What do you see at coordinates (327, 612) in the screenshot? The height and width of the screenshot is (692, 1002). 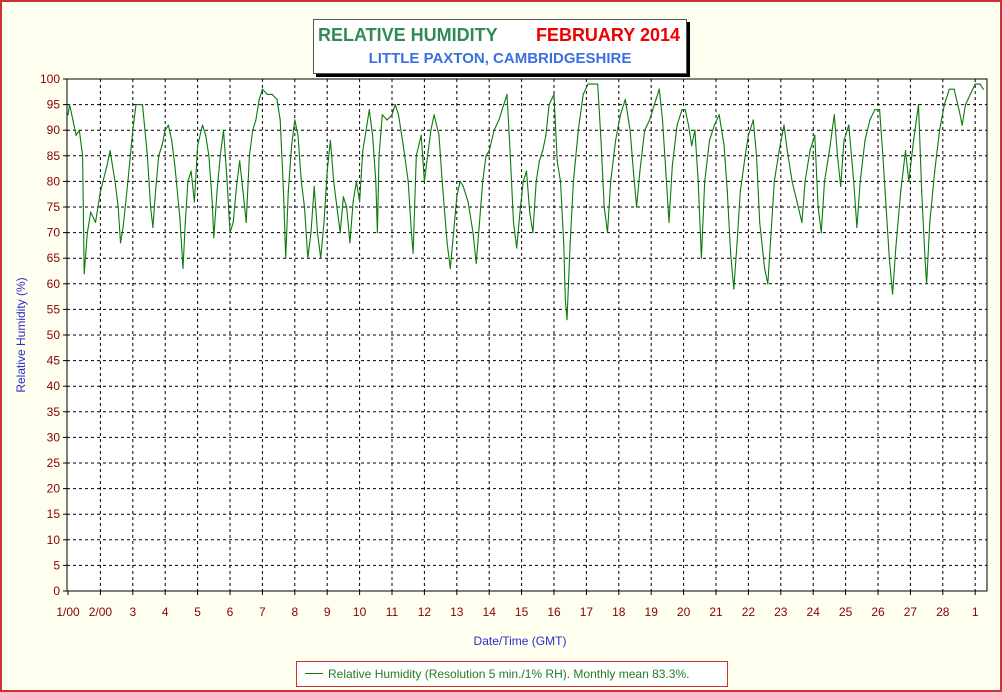 I see `x-tick-label: 9` at bounding box center [327, 612].